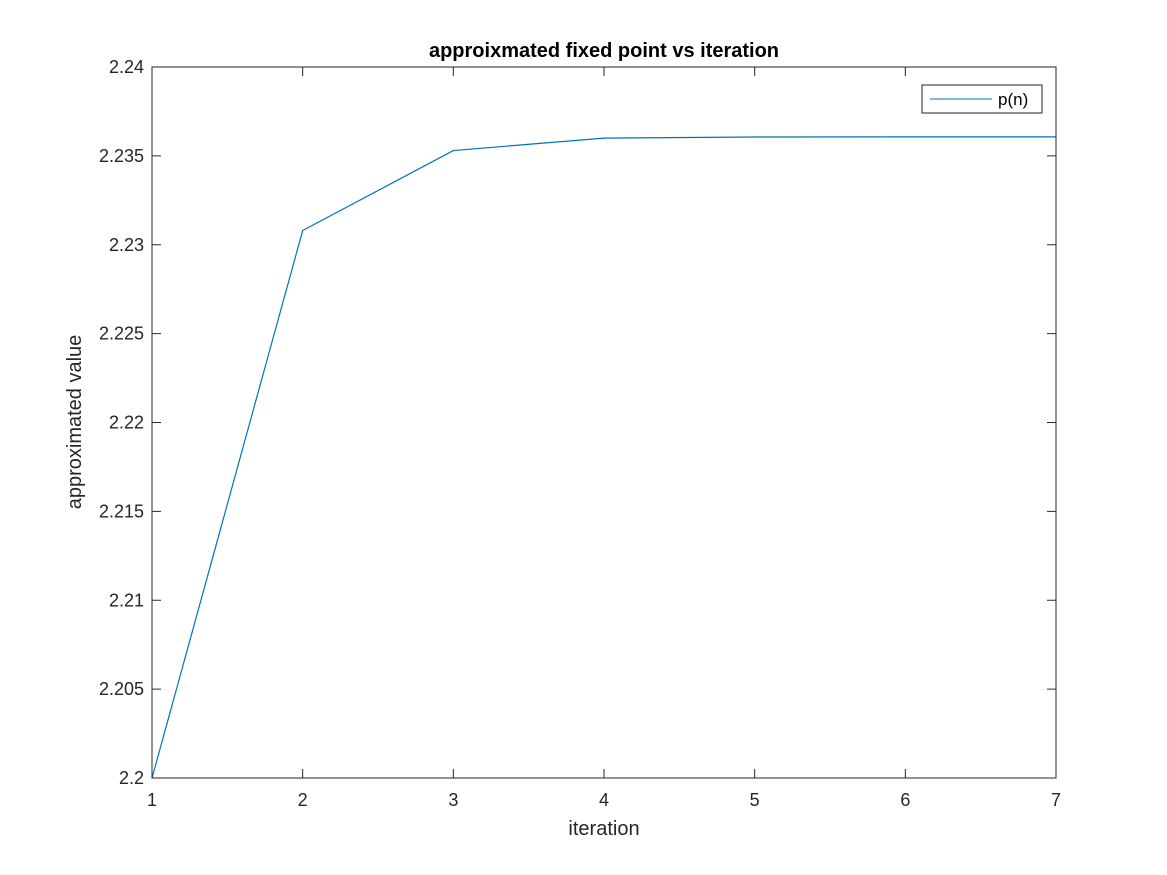 The width and height of the screenshot is (1167, 875). What do you see at coordinates (982, 99) in the screenshot?
I see `legend: p(n)` at bounding box center [982, 99].